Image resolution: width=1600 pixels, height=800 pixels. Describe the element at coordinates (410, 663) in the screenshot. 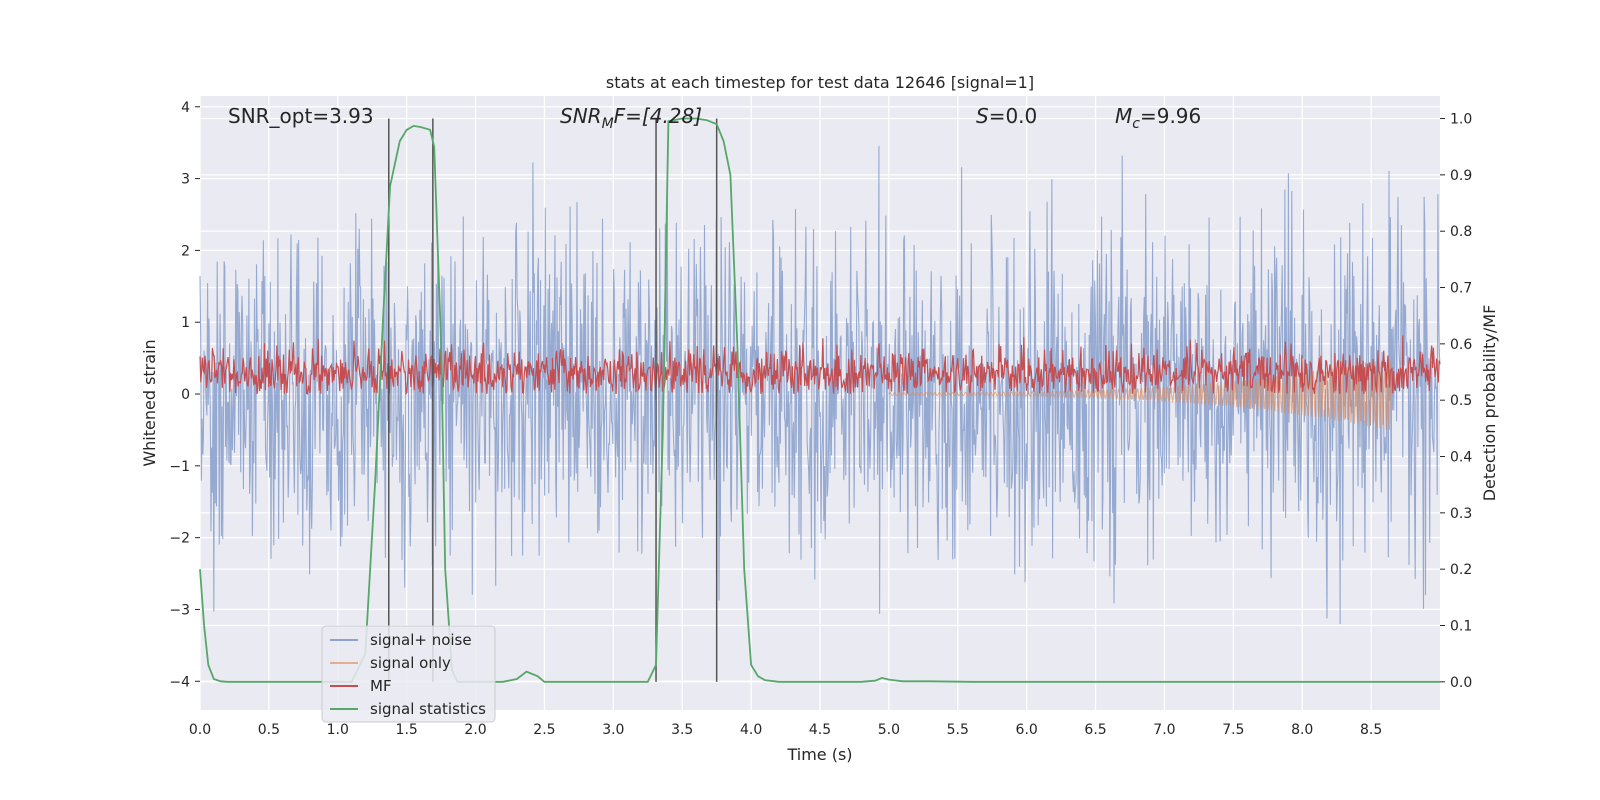

I see `legend-label-signal-only: signal only` at that location.